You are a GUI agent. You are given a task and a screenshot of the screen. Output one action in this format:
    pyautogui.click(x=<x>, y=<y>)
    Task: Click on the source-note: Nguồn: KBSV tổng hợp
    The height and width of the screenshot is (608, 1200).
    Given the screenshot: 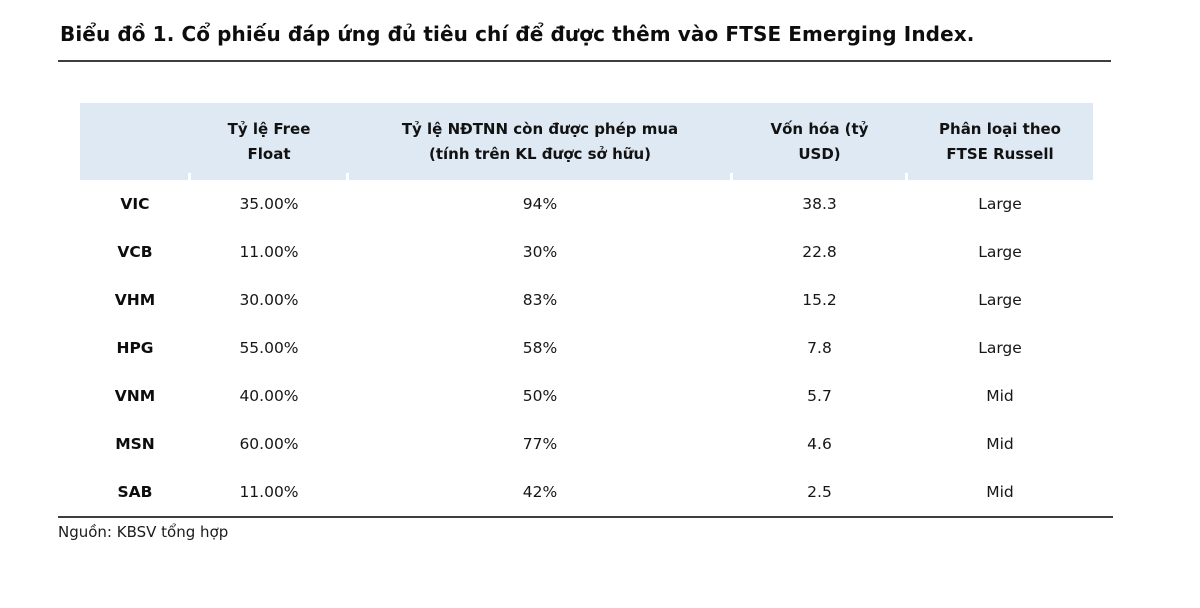 What is the action you would take?
    pyautogui.click(x=143, y=532)
    